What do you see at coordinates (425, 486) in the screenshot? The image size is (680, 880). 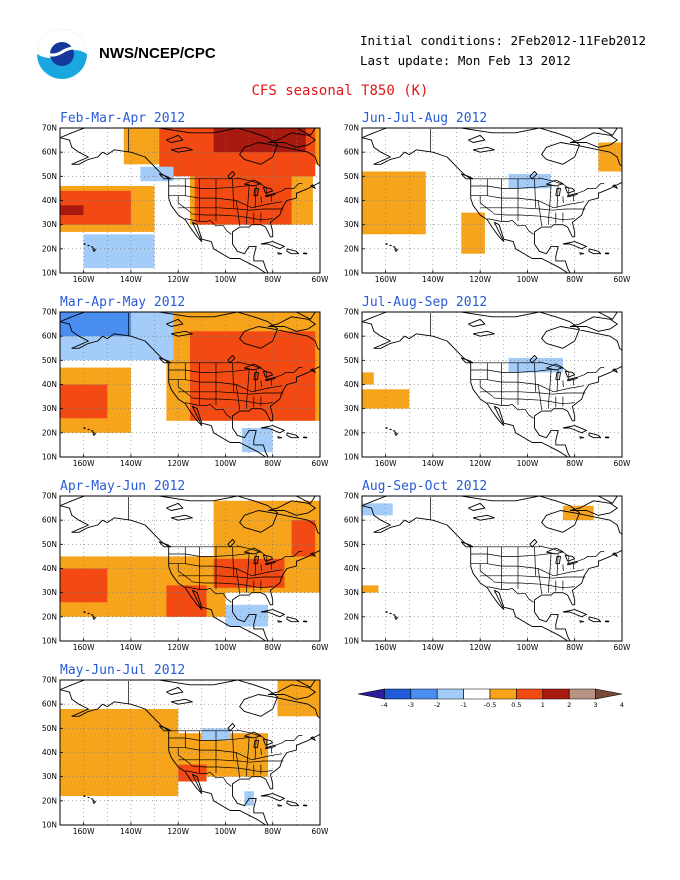 I see `panel-title-aso: Aug-Sep-Oct 2012` at bounding box center [425, 486].